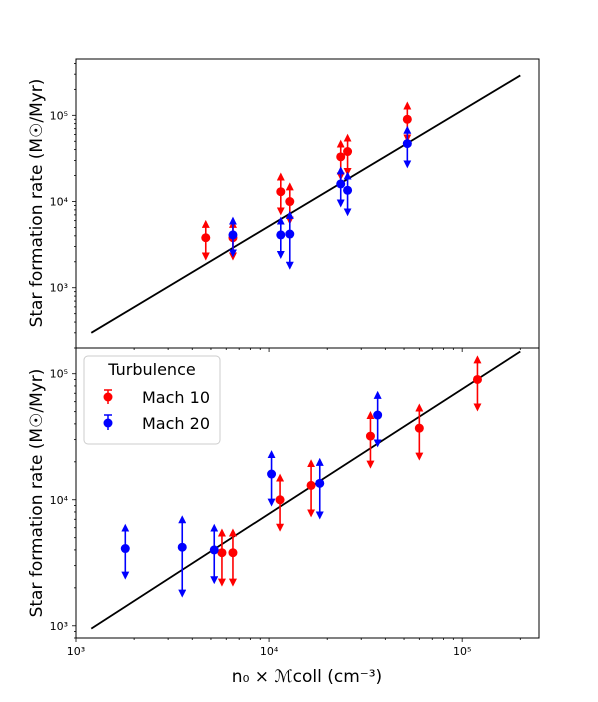  I want to click on top-panel-points, so click(306, 185).